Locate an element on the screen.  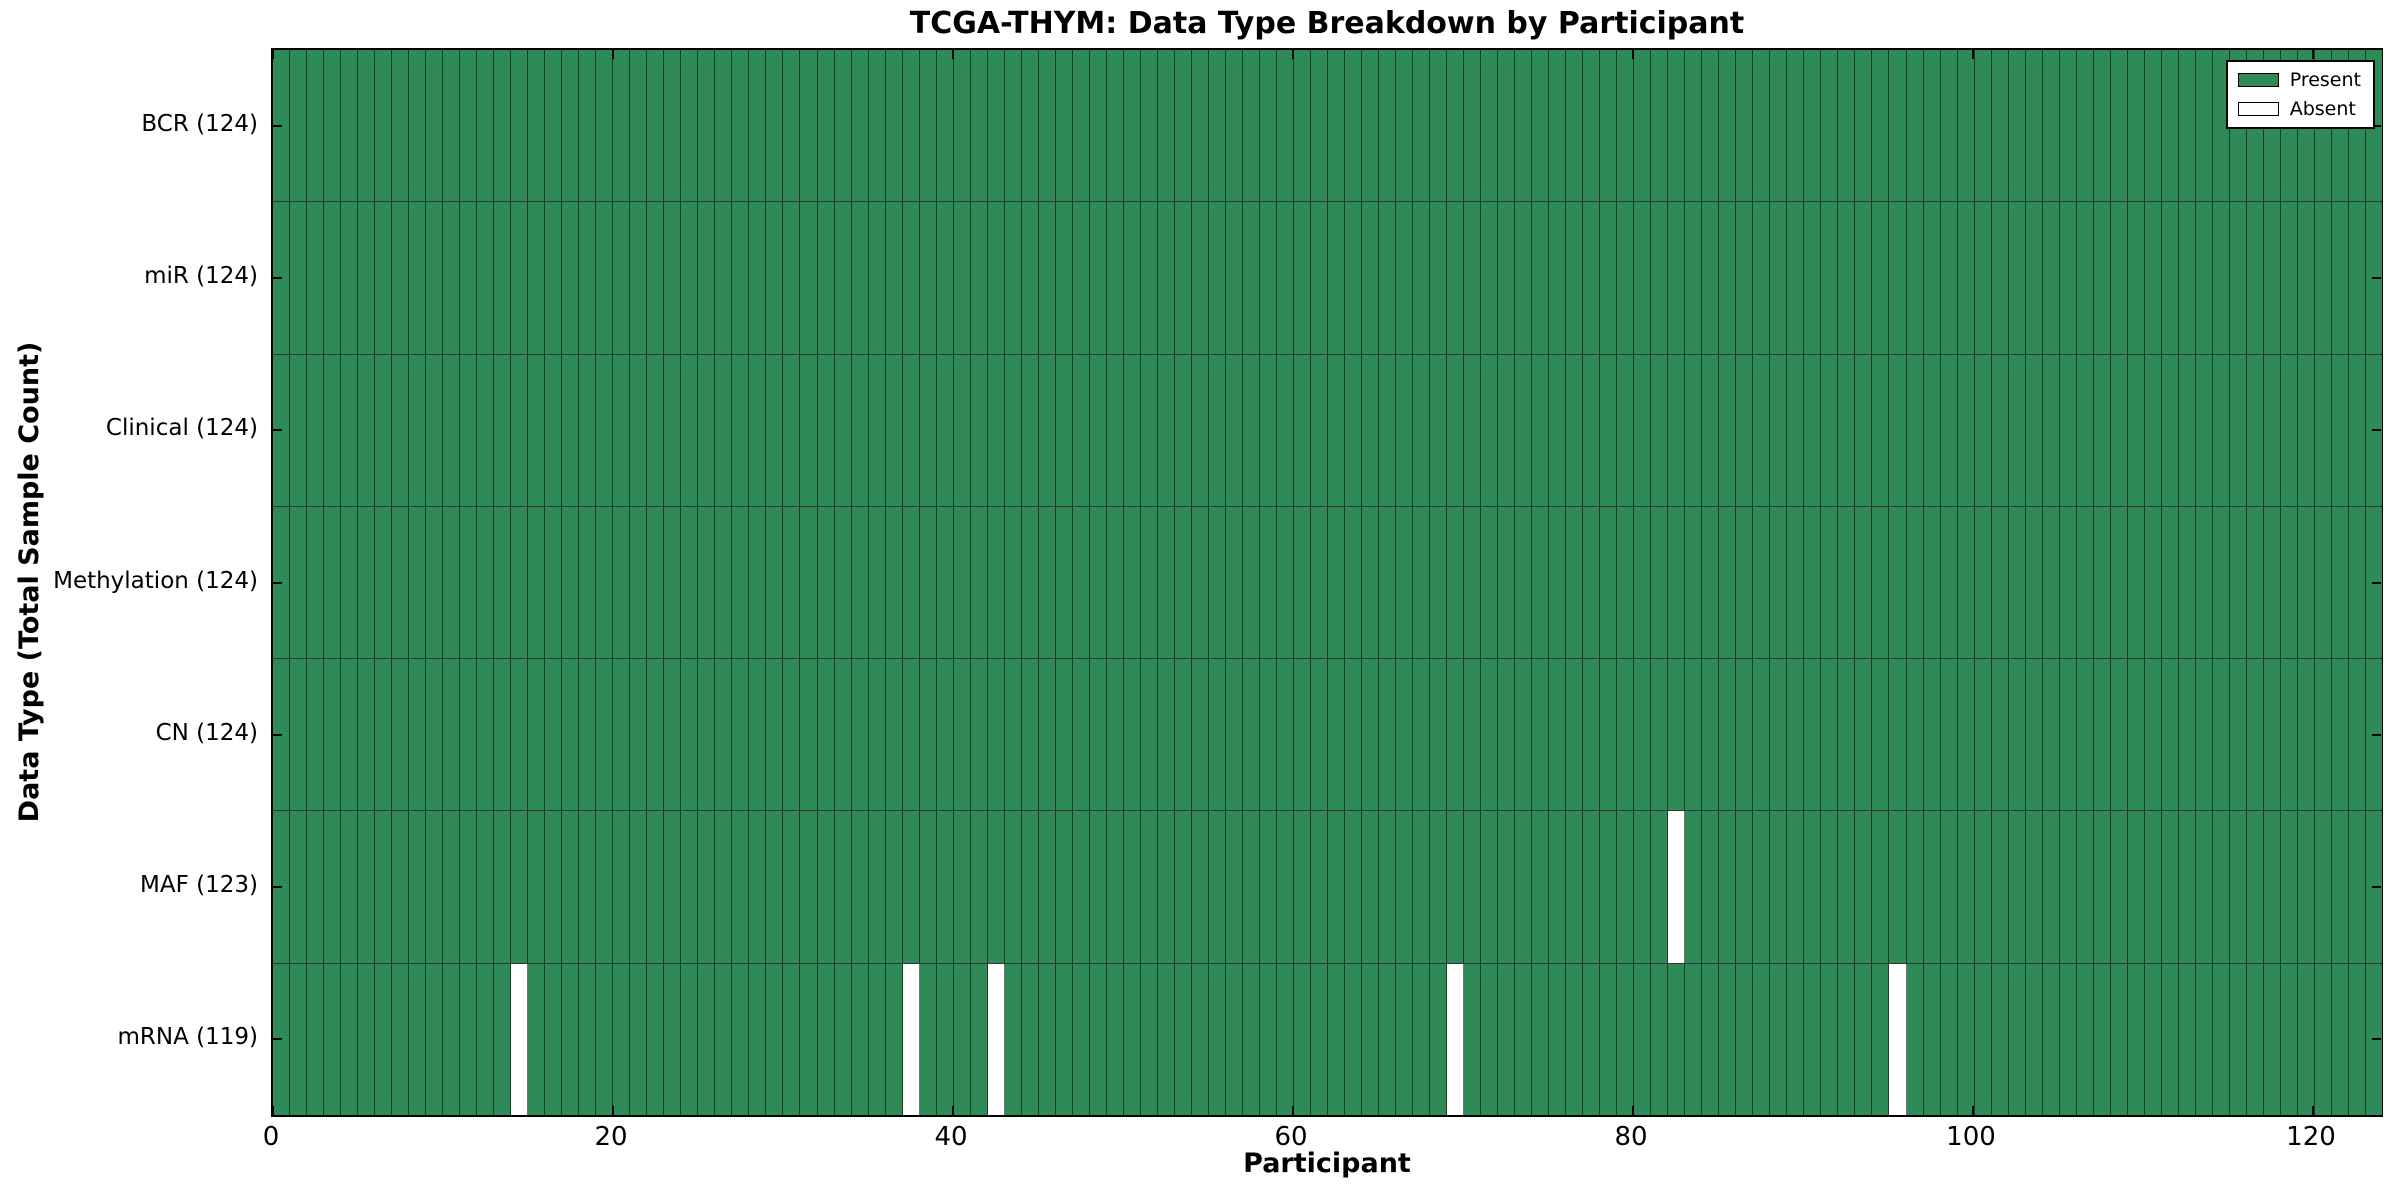
y-tick-label-Methylation: Methylation (124) is located at coordinates (155, 580).